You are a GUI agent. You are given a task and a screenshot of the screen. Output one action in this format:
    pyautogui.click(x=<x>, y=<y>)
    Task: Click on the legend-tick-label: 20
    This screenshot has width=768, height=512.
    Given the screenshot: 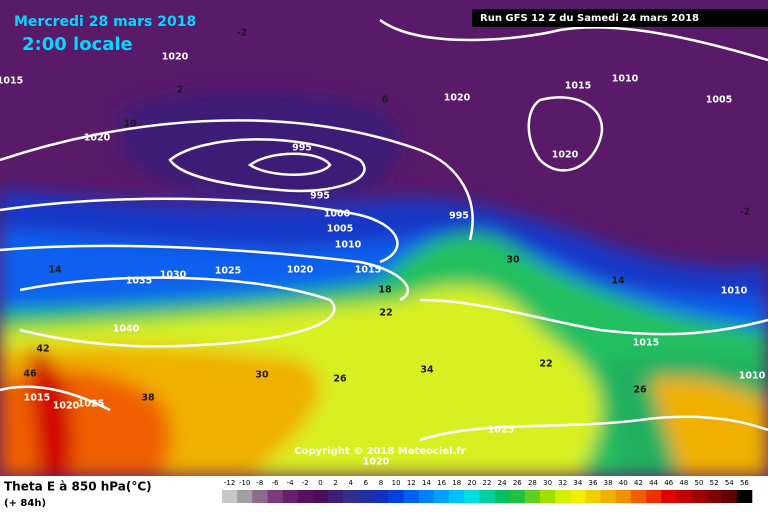 What is the action you would take?
    pyautogui.click(x=471, y=483)
    